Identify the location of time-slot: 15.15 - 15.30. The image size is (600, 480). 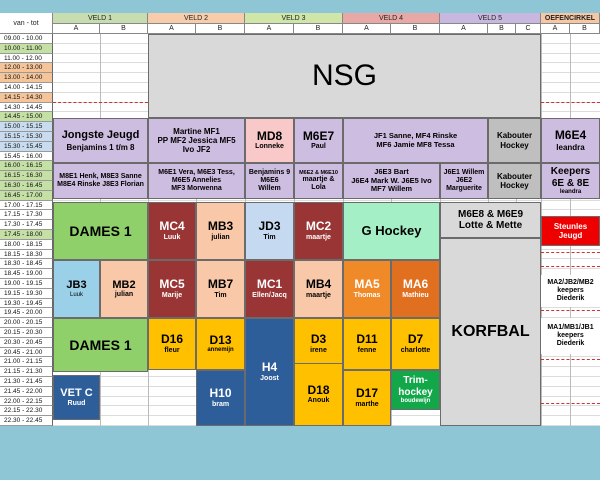
(26, 137).